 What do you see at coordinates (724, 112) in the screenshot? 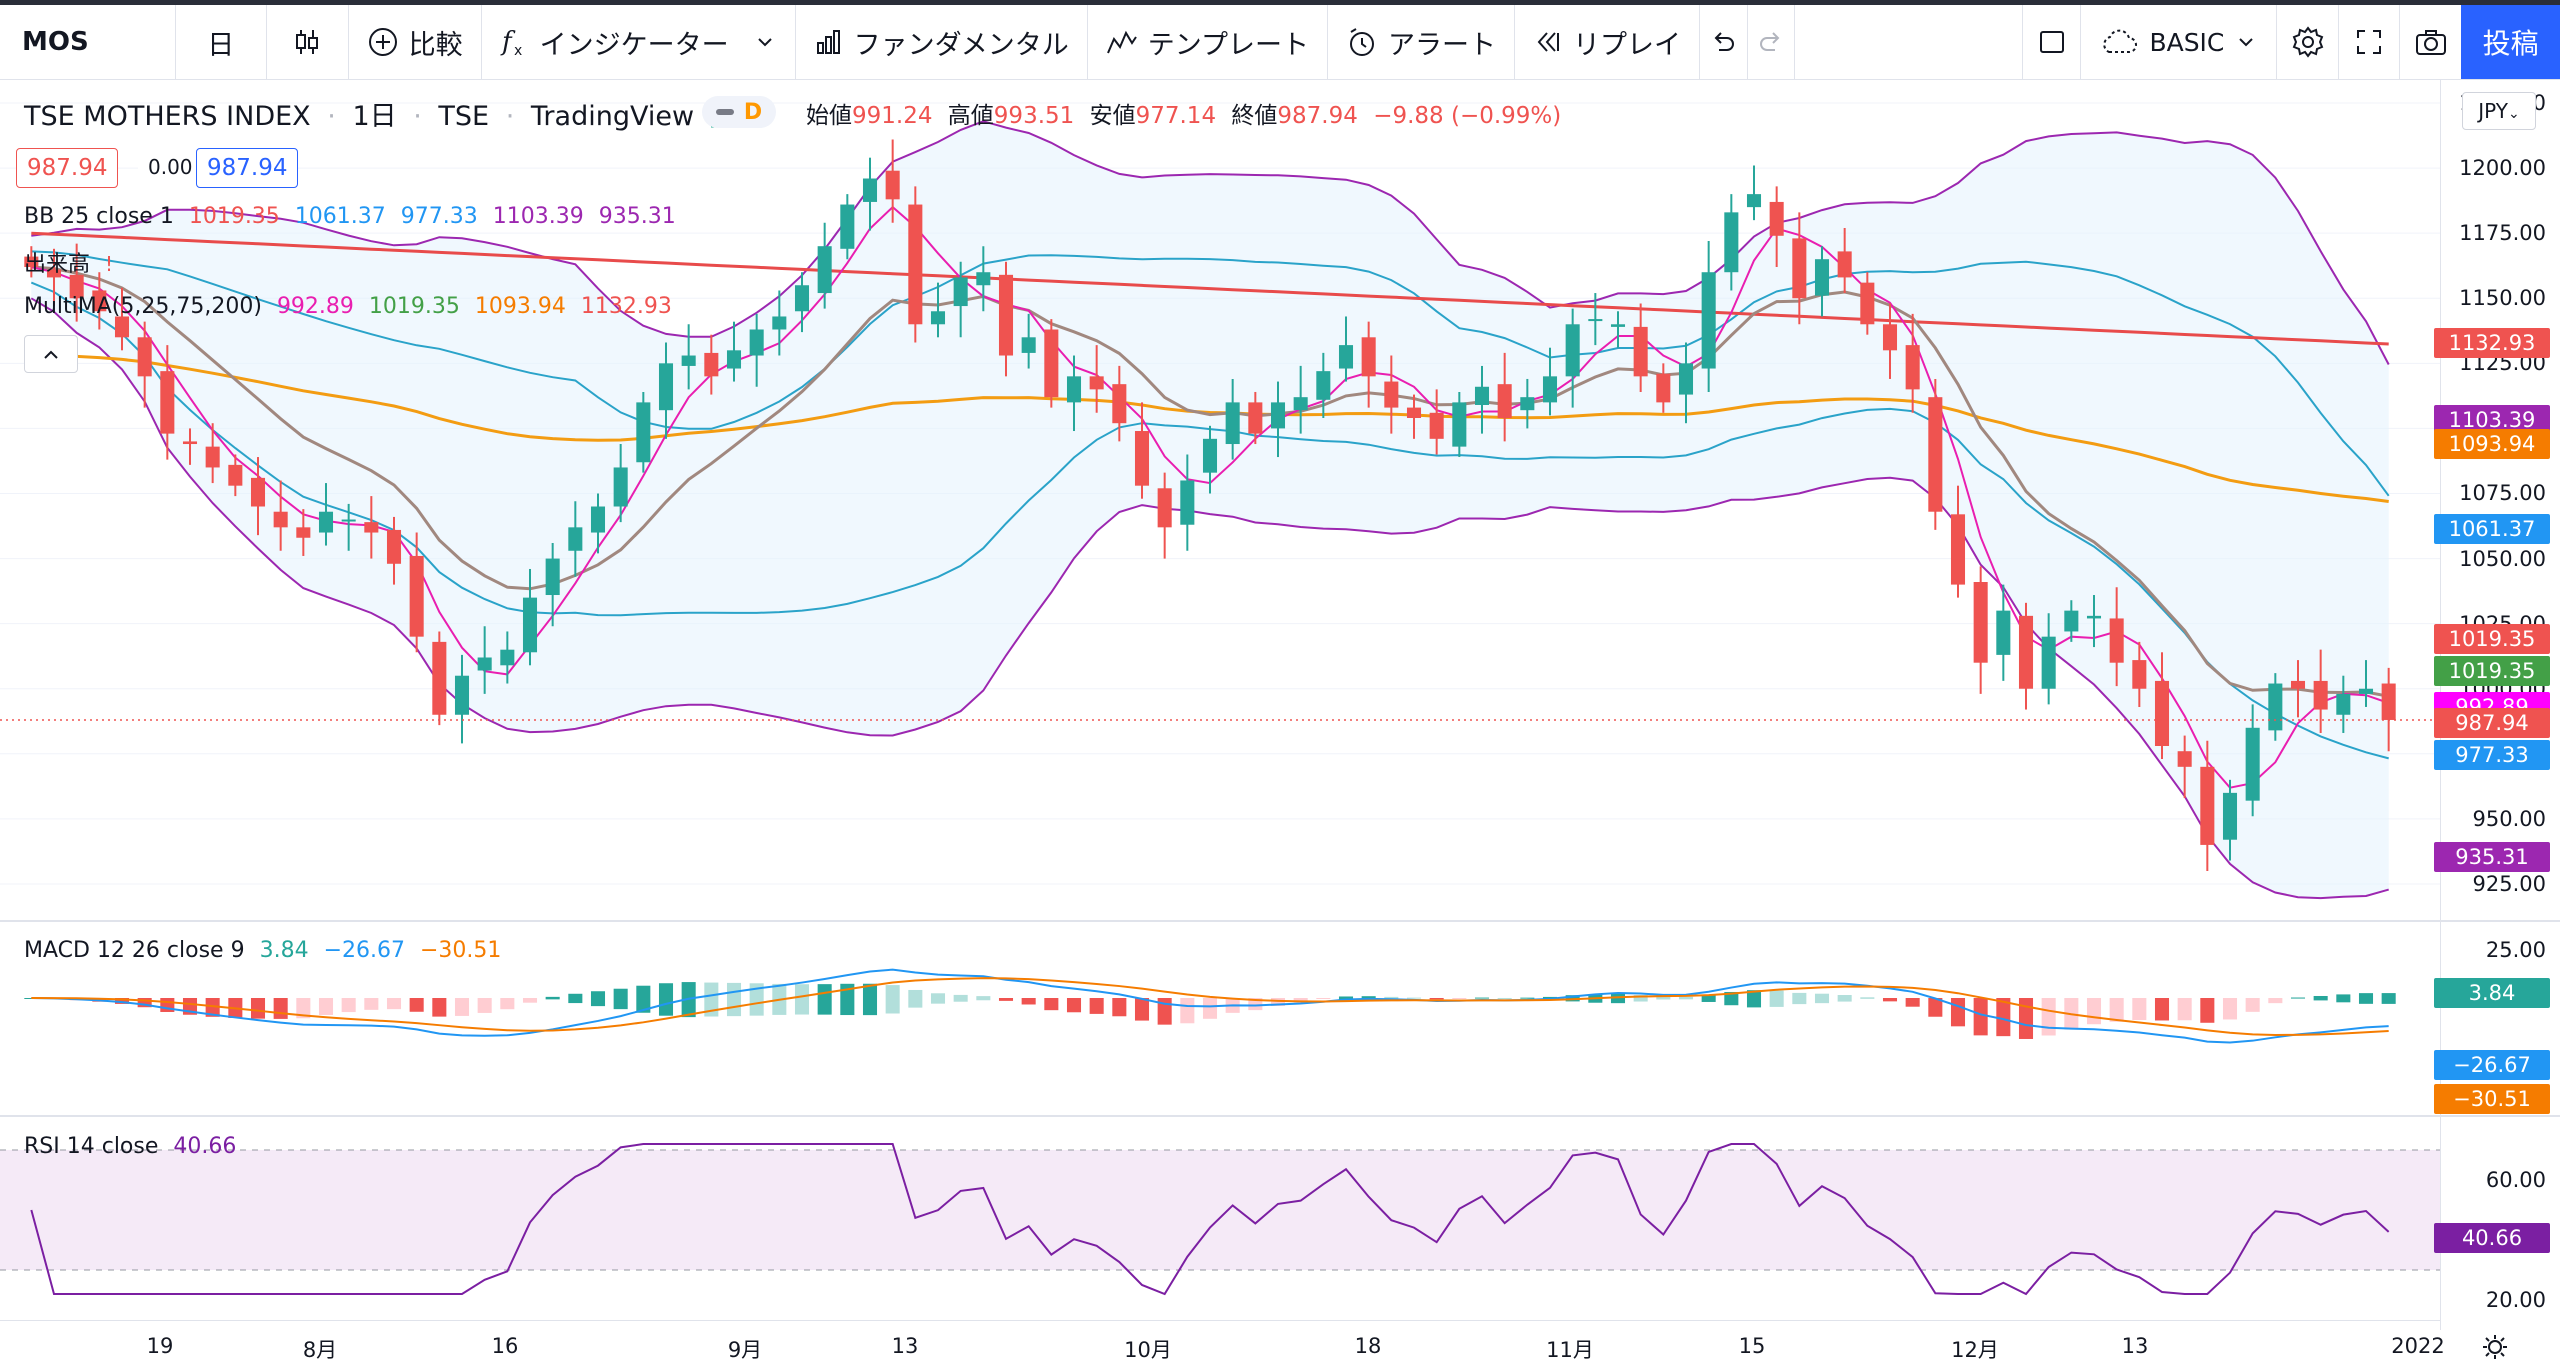
I see `dash-icon` at bounding box center [724, 112].